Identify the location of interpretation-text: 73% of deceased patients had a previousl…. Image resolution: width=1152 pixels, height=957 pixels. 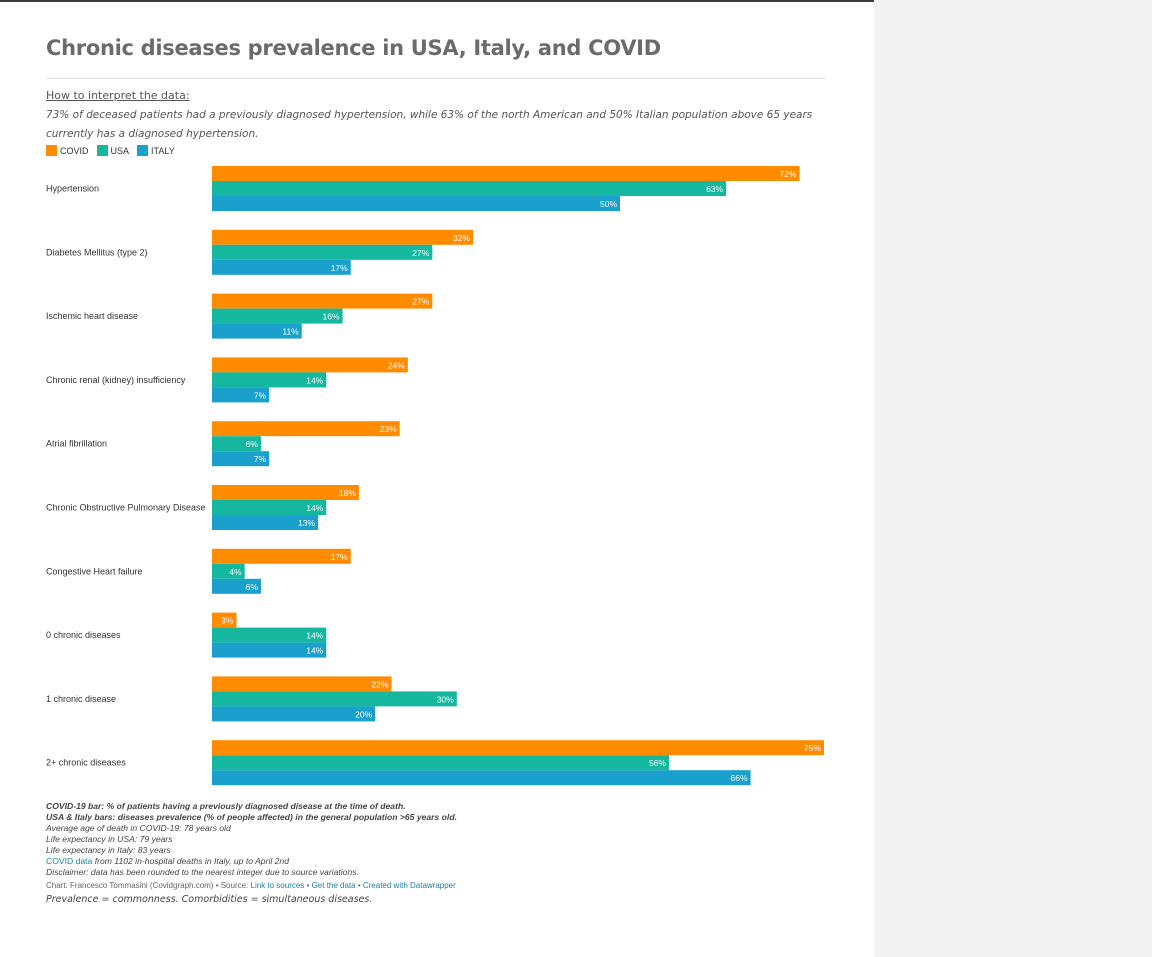
(429, 124).